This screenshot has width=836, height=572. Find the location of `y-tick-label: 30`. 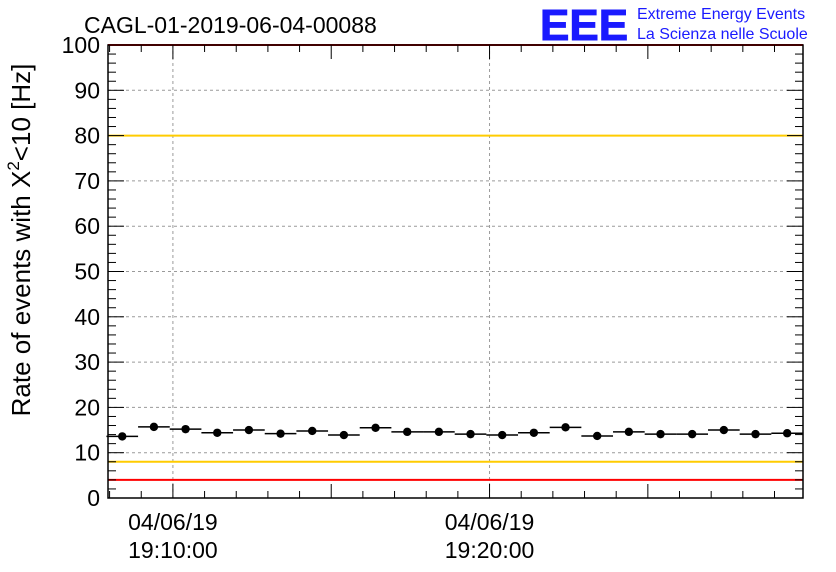

y-tick-label: 30 is located at coordinates (87, 362).